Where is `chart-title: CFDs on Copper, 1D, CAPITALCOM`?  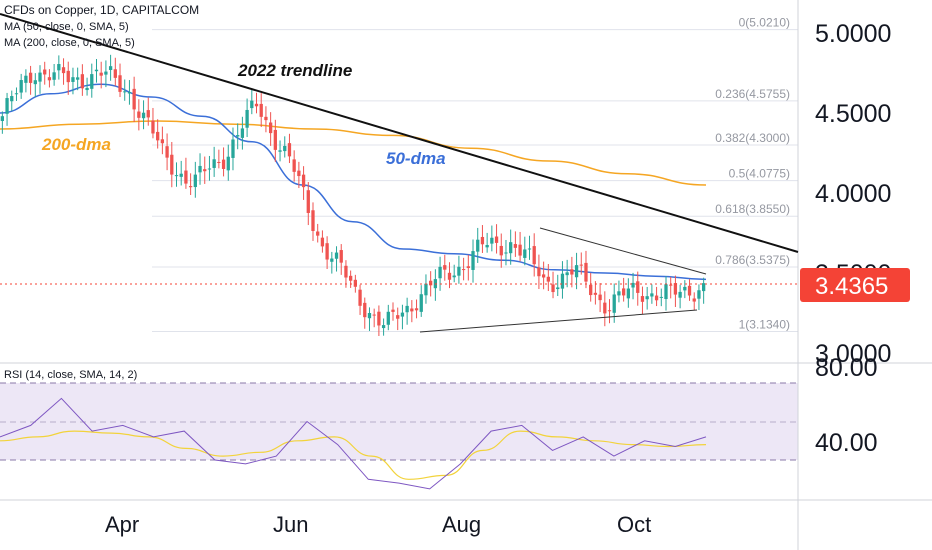 chart-title: CFDs on Copper, 1D, CAPITALCOM is located at coordinates (101, 10).